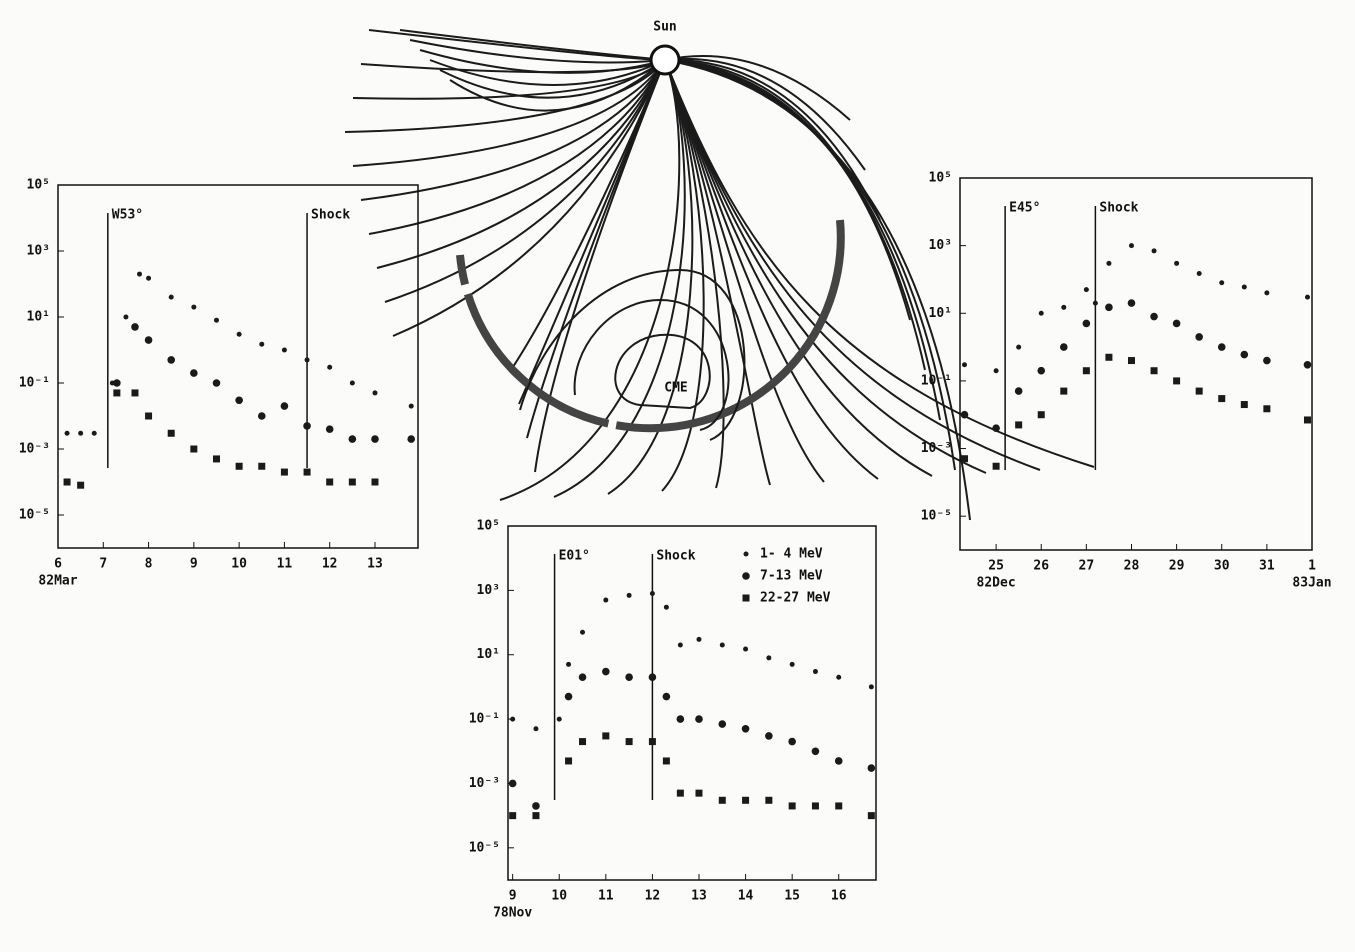 This screenshot has width=1355, height=952. I want to click on cme-loop, so click(662, 371).